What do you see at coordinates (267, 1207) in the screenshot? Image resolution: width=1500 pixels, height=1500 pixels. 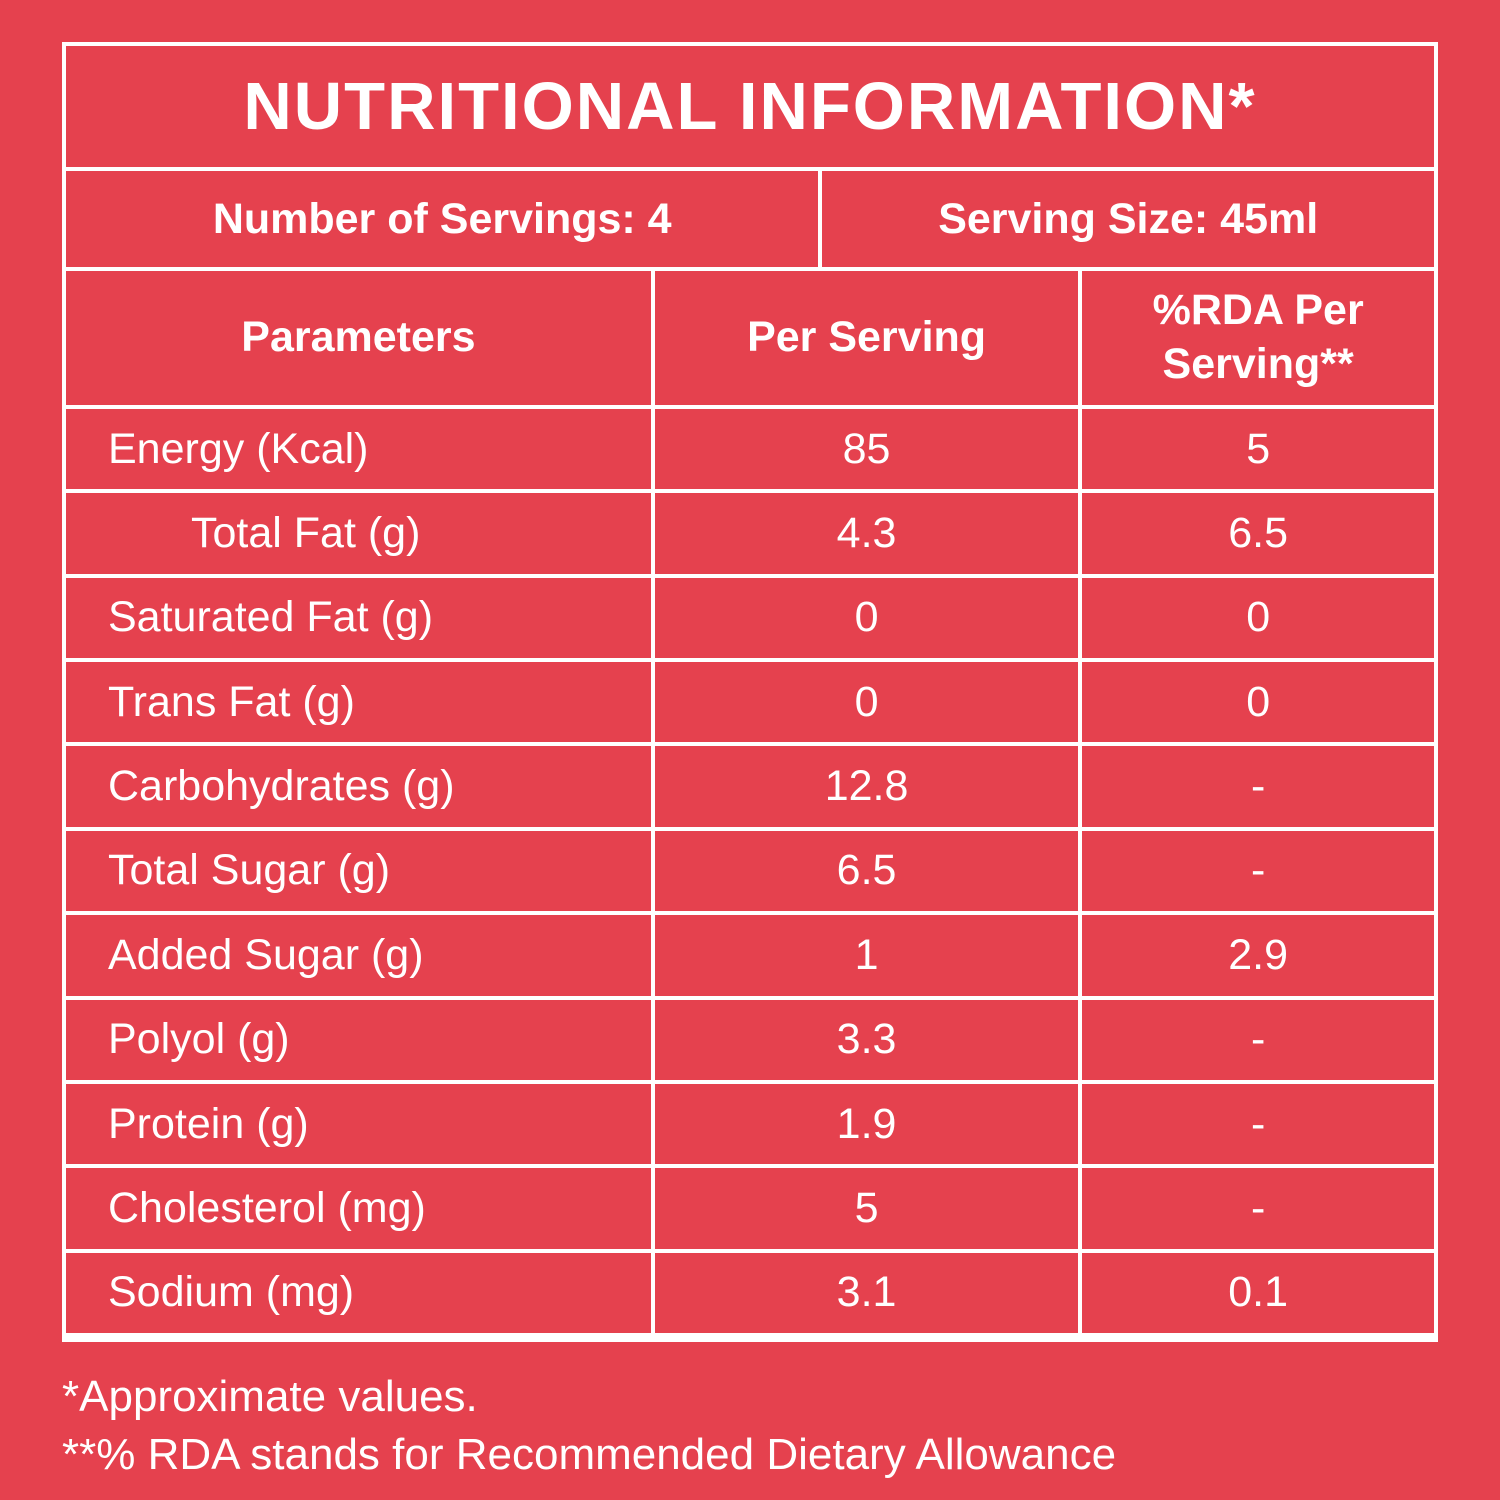 I see `parameter-label: Cholesterol (mg)` at bounding box center [267, 1207].